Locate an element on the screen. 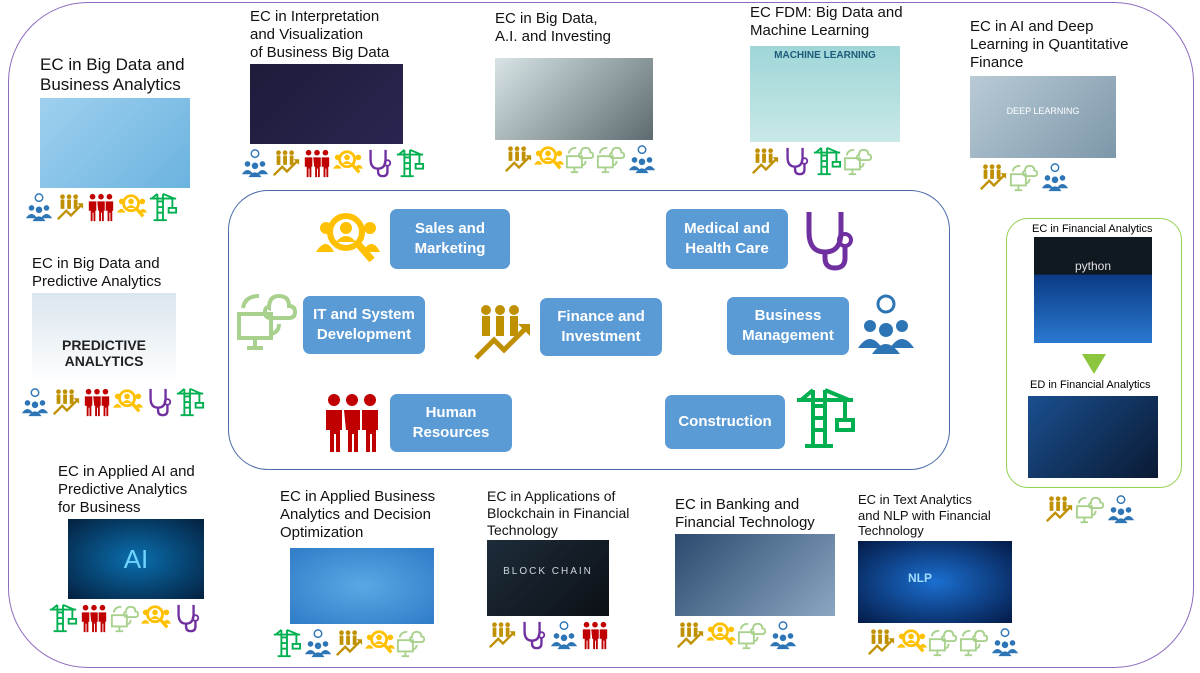 The image size is (1200, 673). ec-financial-analytics-title: EC in Financial Analytics is located at coordinates (1092, 229).